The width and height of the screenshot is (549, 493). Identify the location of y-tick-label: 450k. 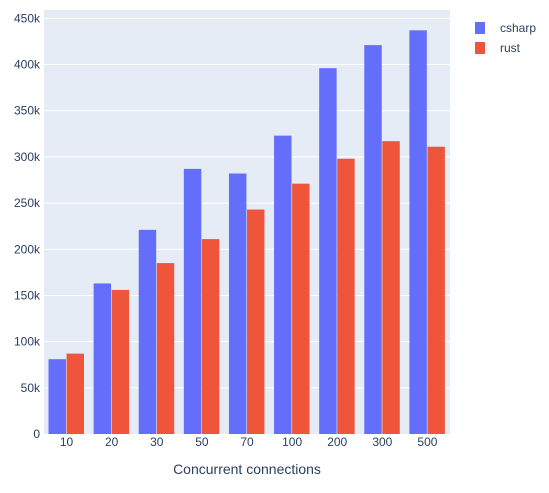
(27, 18).